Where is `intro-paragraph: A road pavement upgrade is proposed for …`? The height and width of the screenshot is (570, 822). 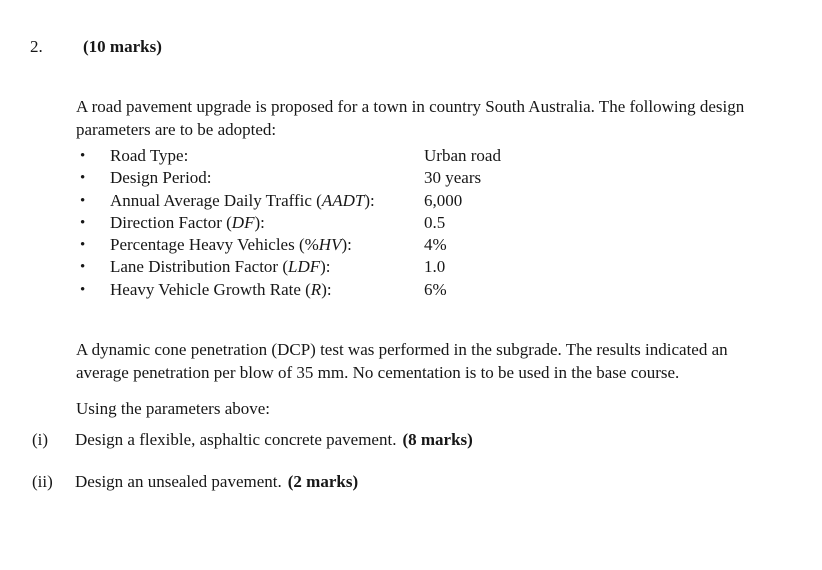
intro-paragraph: A road pavement upgrade is proposed for … is located at coordinates (410, 118).